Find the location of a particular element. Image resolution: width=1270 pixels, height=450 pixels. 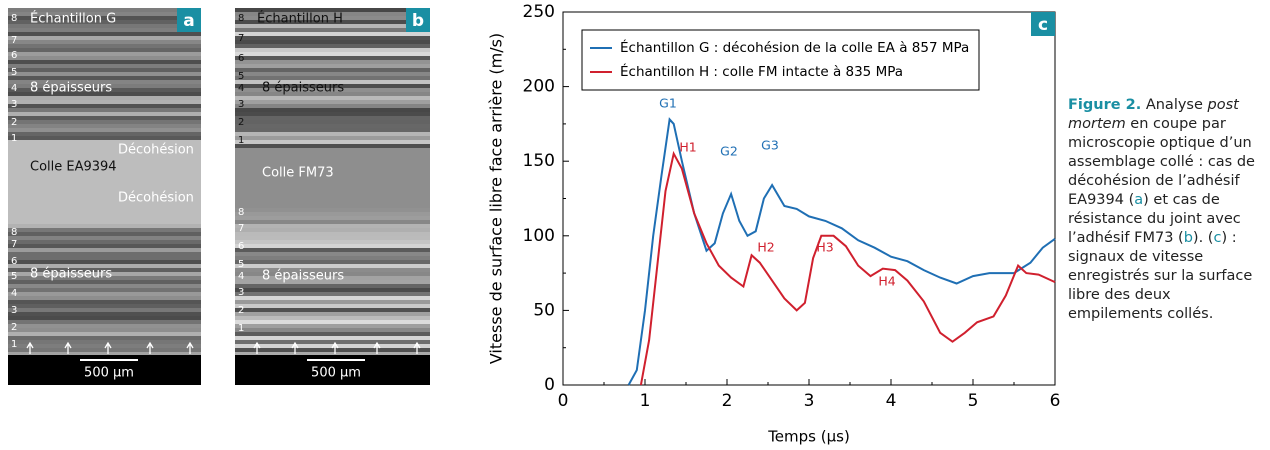

layer-number: 4 is located at coordinates (241, 276).